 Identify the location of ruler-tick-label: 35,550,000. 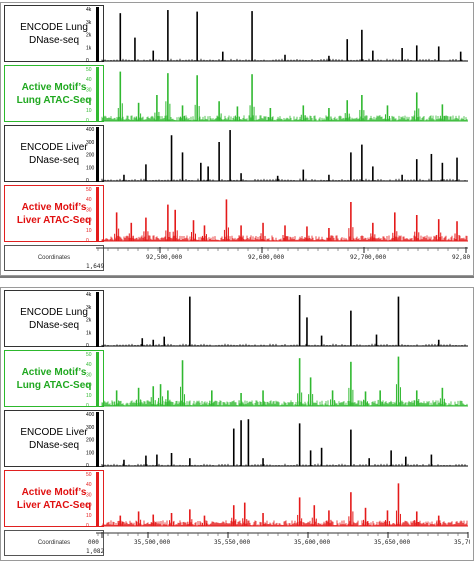
(232, 542).